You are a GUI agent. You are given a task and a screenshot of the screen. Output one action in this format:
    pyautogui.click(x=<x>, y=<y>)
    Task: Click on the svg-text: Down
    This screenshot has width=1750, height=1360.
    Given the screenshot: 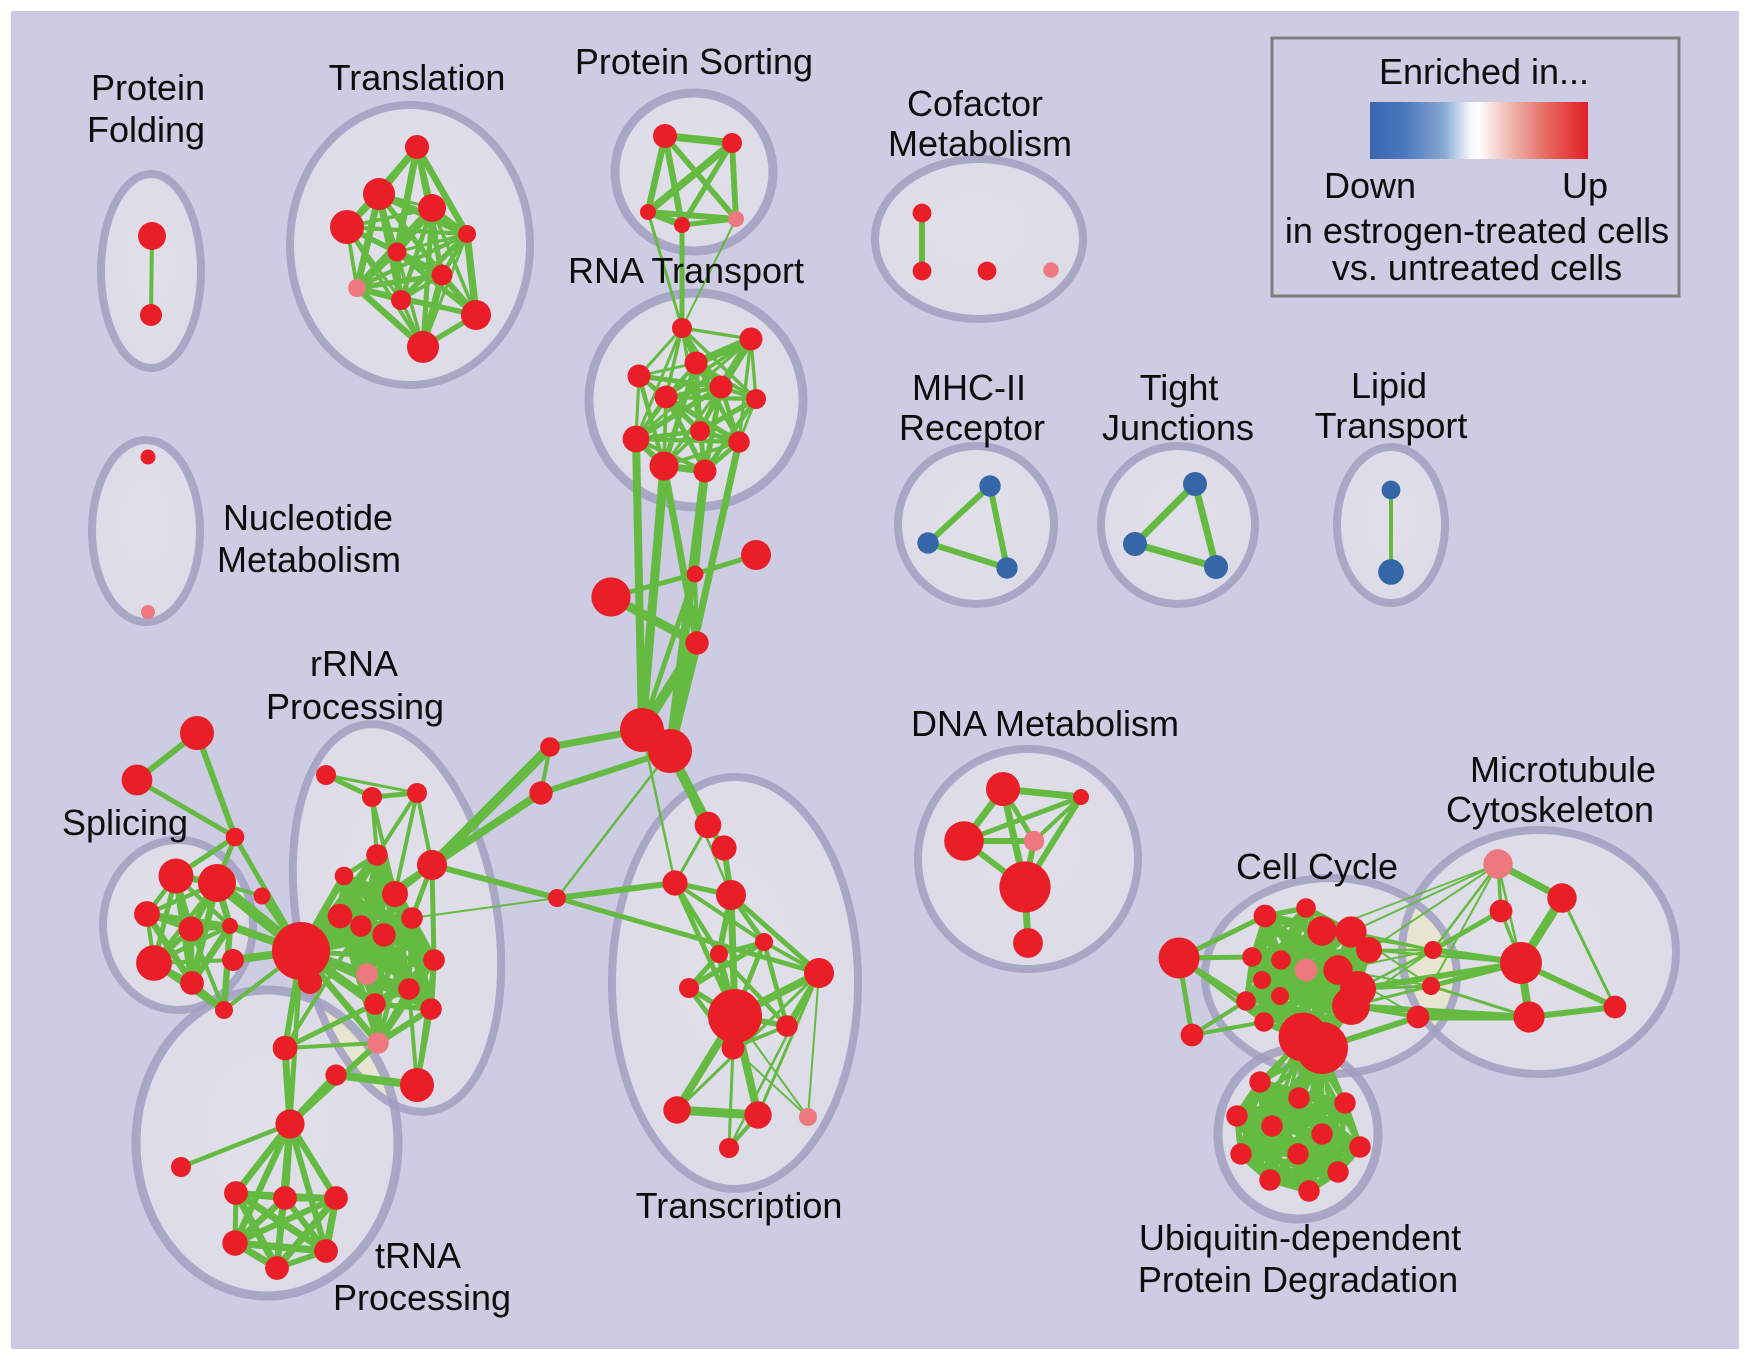 What is the action you would take?
    pyautogui.click(x=1370, y=185)
    